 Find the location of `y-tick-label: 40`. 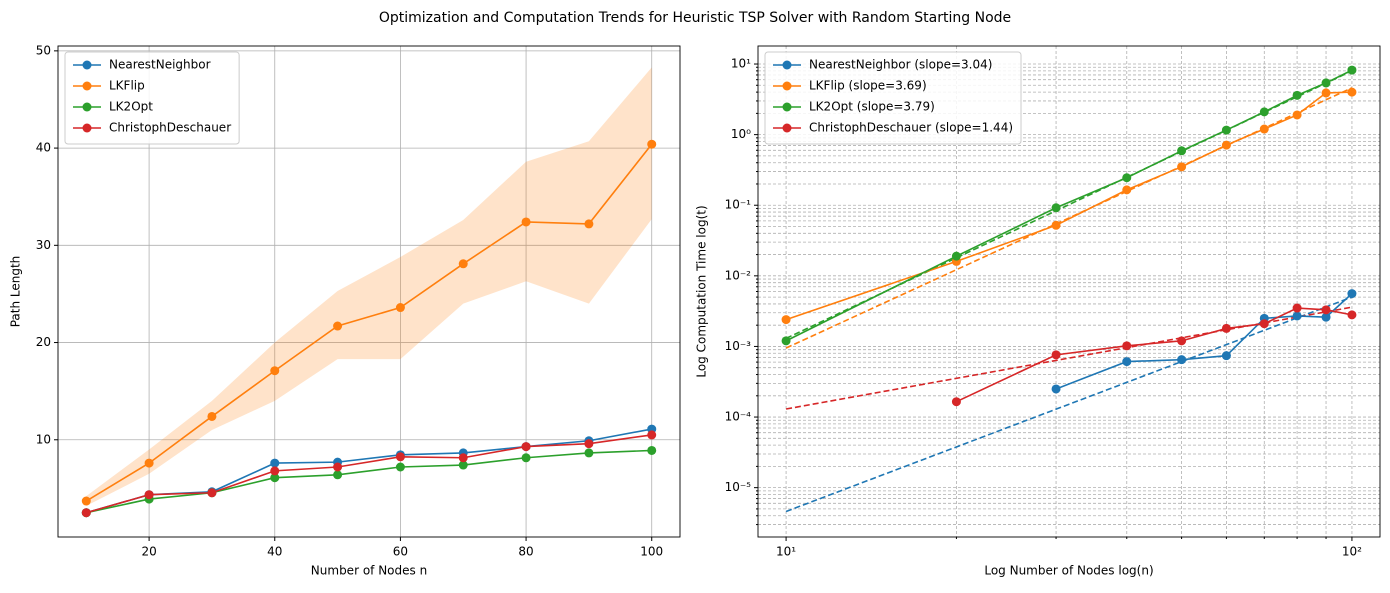

y-tick-label: 40 is located at coordinates (43, 148).